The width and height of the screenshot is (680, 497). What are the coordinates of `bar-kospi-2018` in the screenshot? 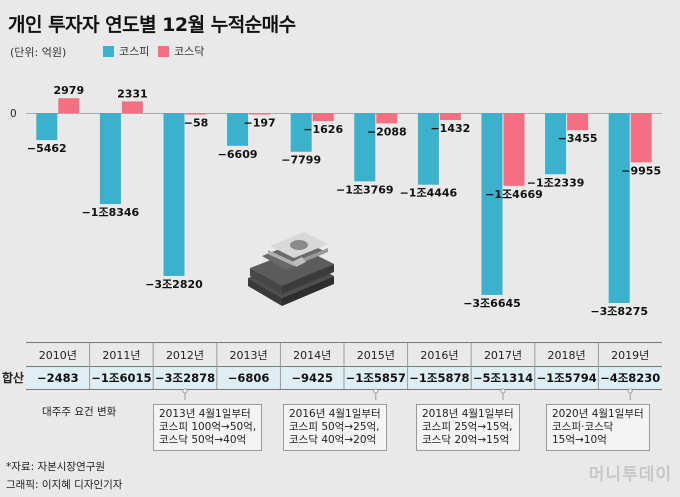 It's located at (556, 144).